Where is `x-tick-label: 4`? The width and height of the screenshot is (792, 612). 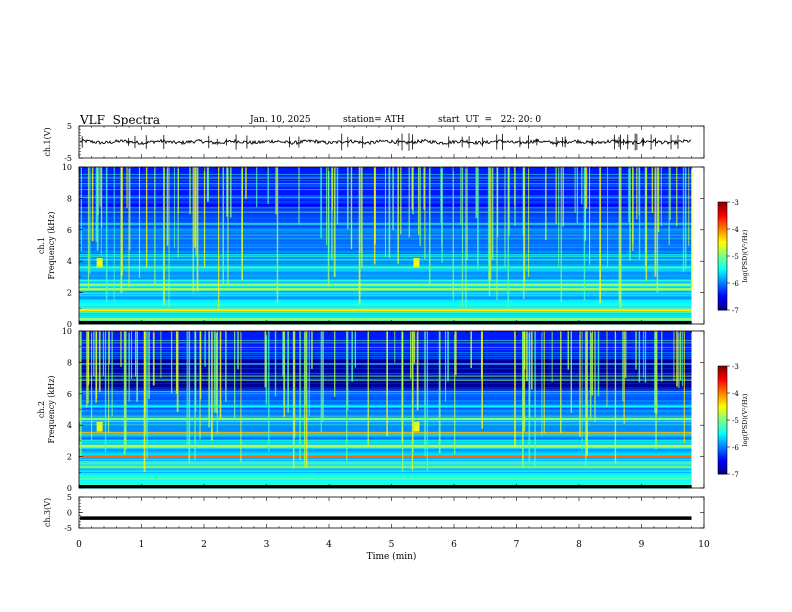 x-tick-label: 4 is located at coordinates (329, 545).